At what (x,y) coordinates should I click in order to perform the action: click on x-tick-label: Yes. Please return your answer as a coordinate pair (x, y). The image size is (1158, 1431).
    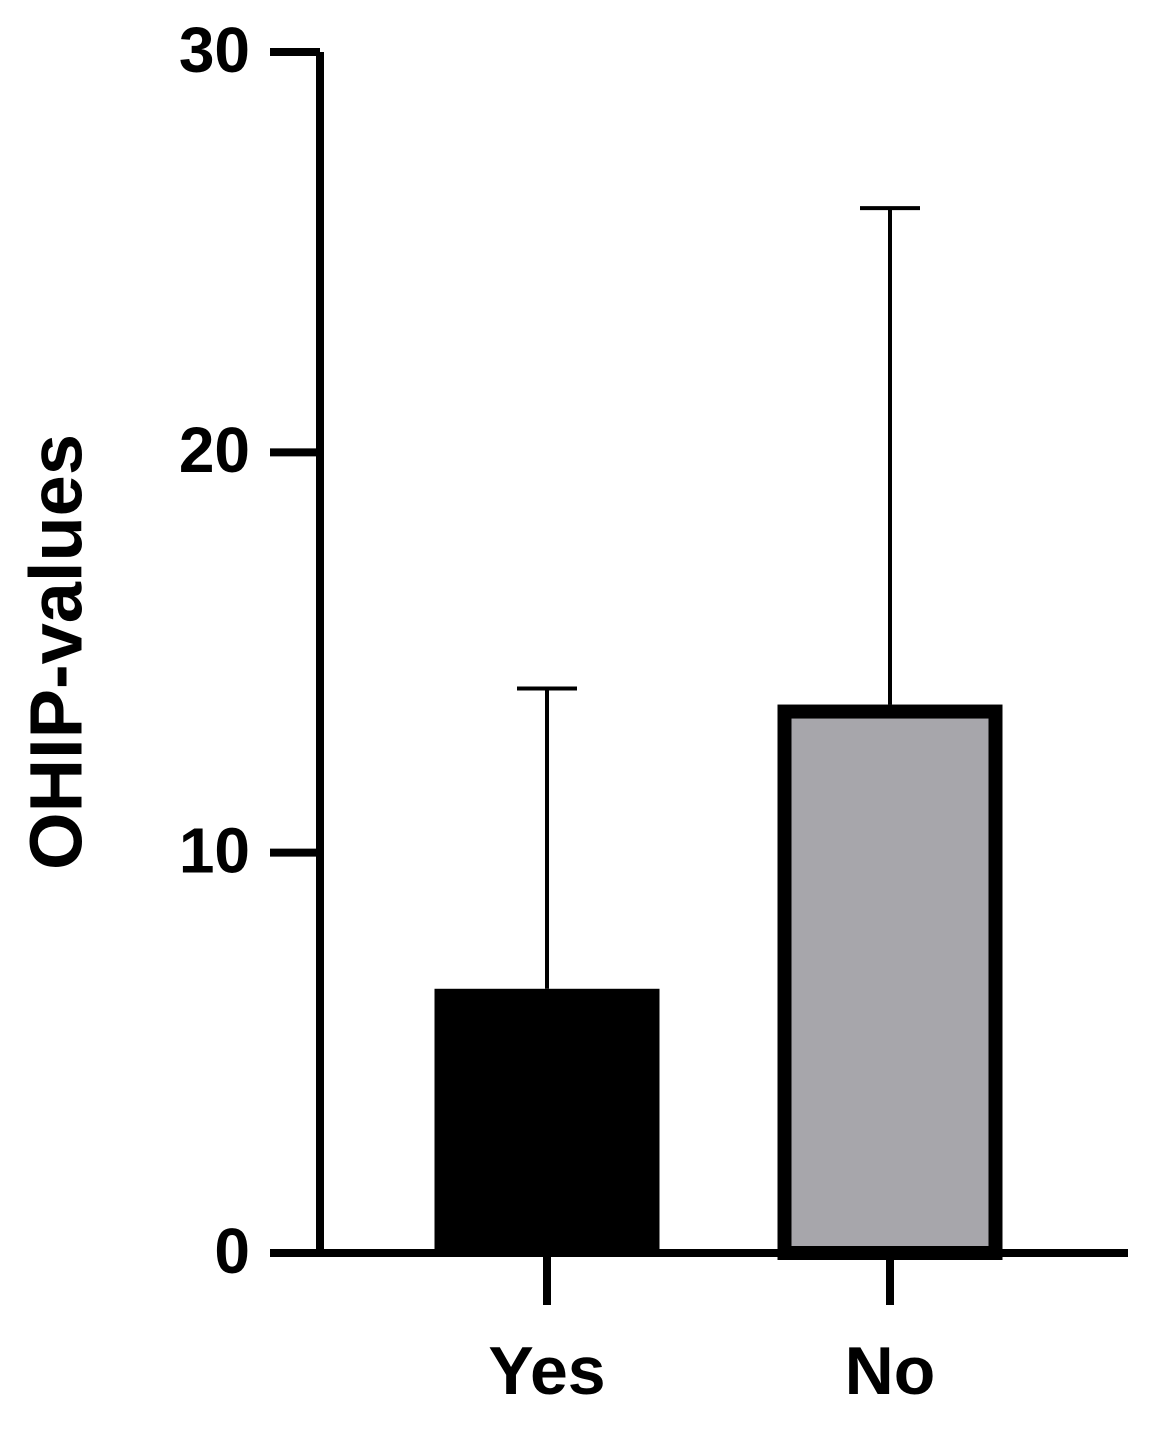
    Looking at the image, I should click on (546, 1371).